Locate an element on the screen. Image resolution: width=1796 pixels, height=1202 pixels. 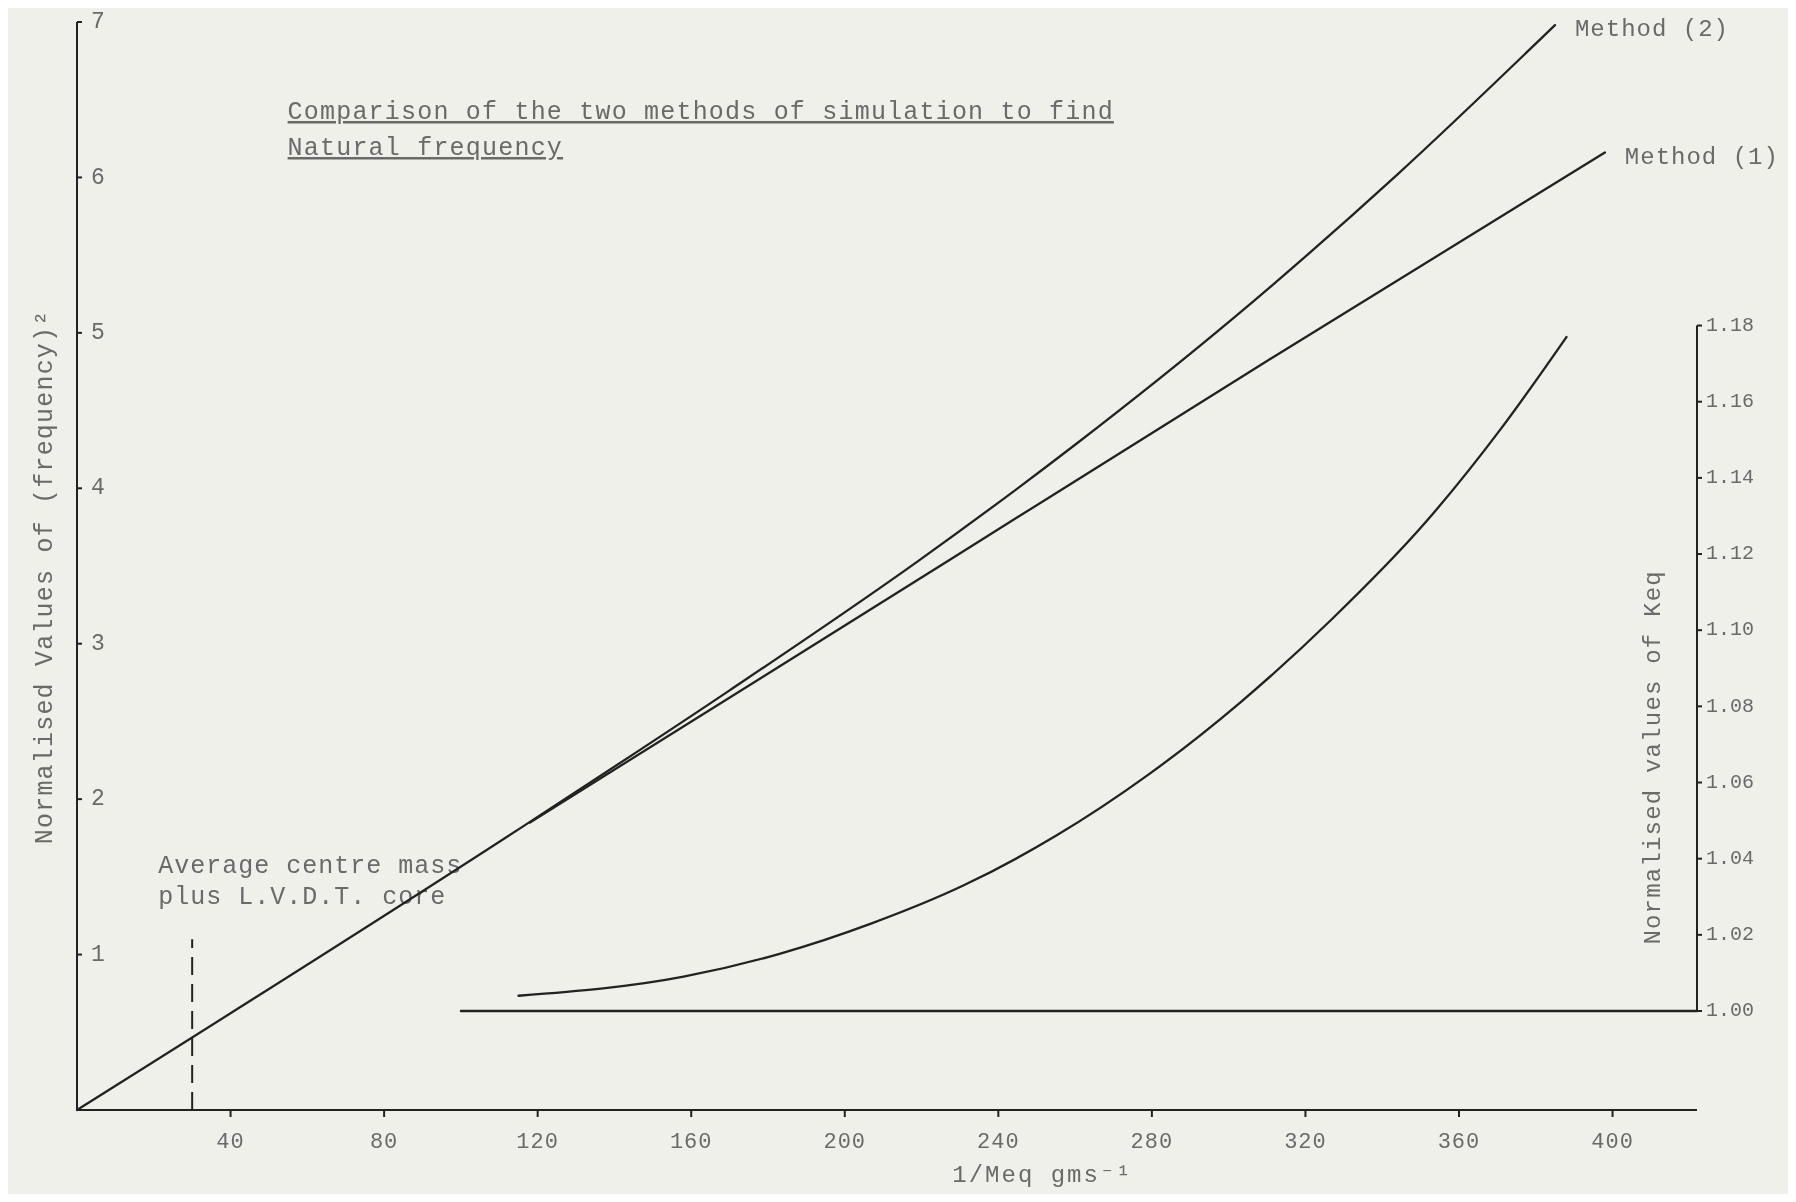
y-tick-label: 7 is located at coordinates (98, 22).